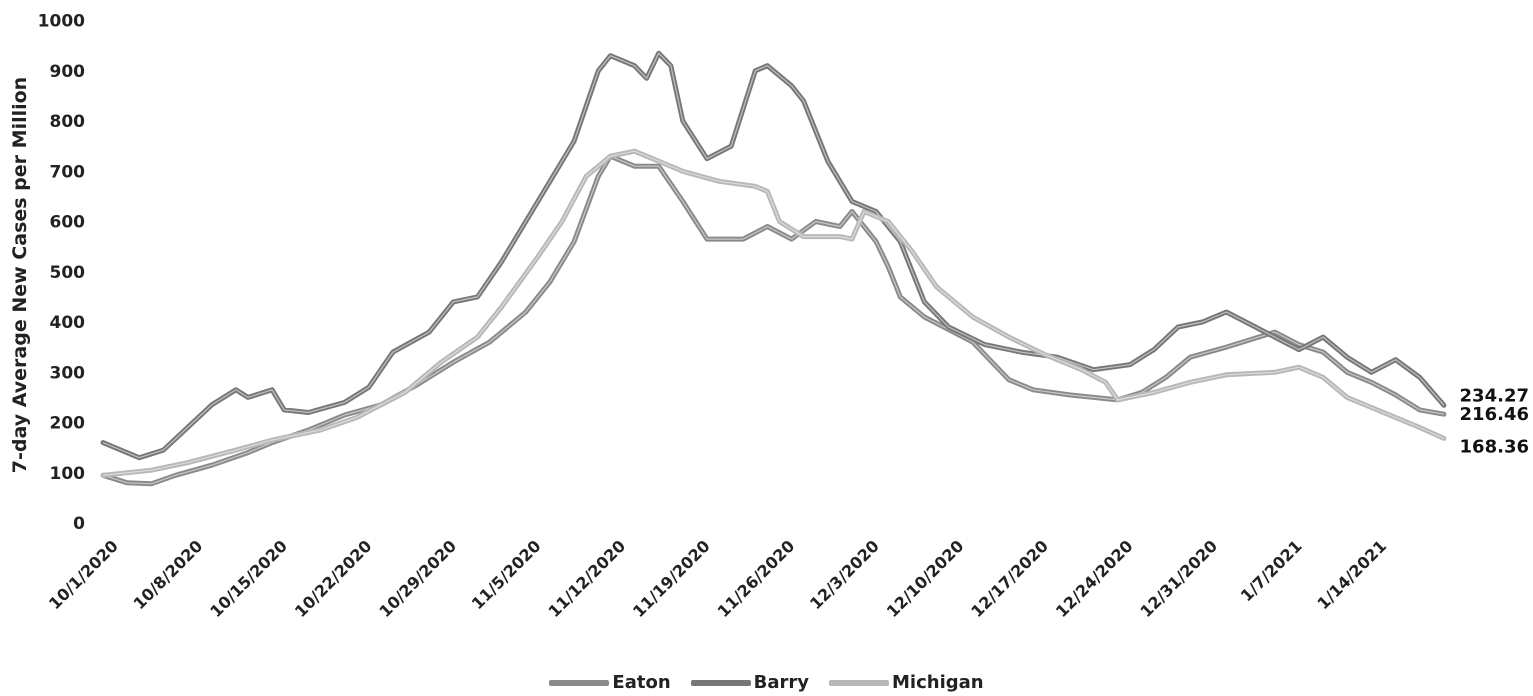  What do you see at coordinates (68, 172) in the screenshot?
I see `y-tick-label: 700` at bounding box center [68, 172].